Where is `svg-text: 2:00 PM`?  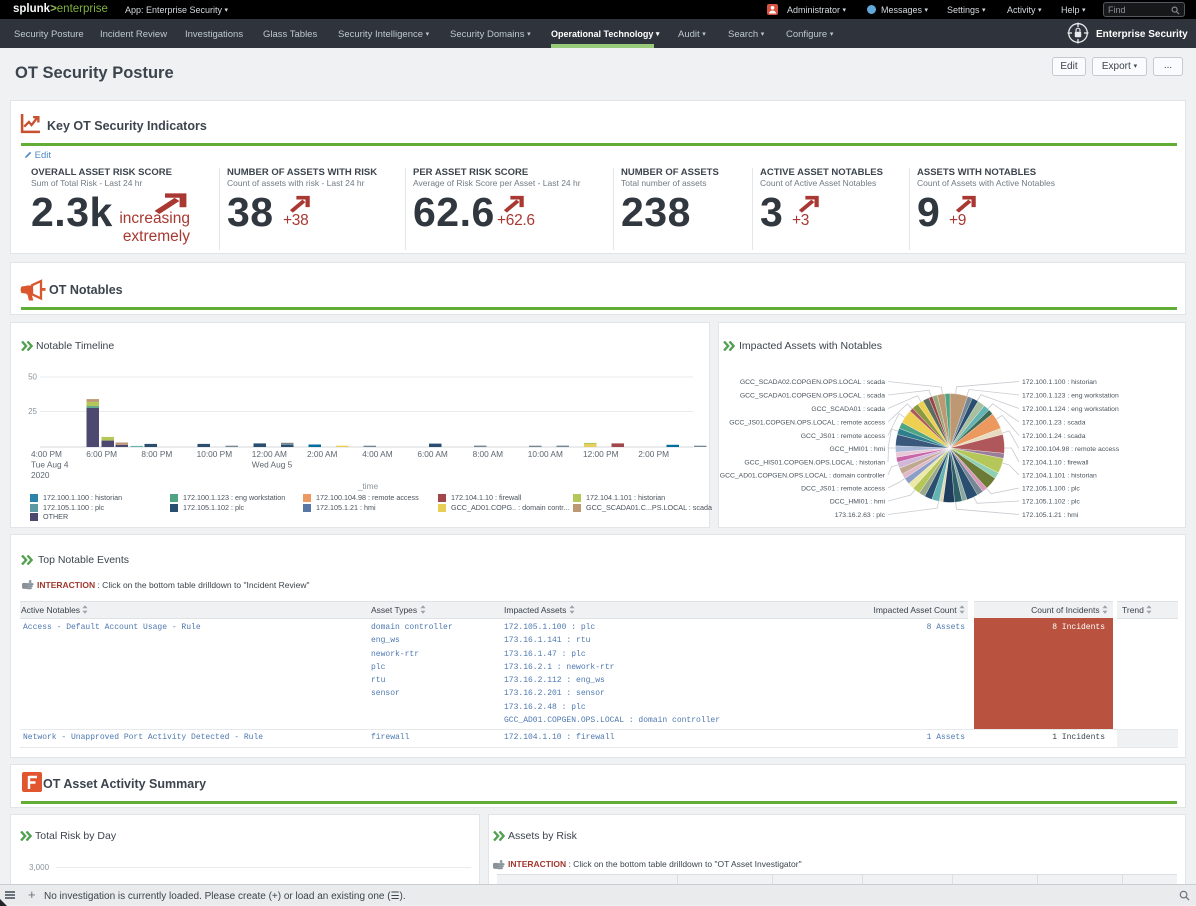
svg-text: 2:00 PM is located at coordinates (653, 454).